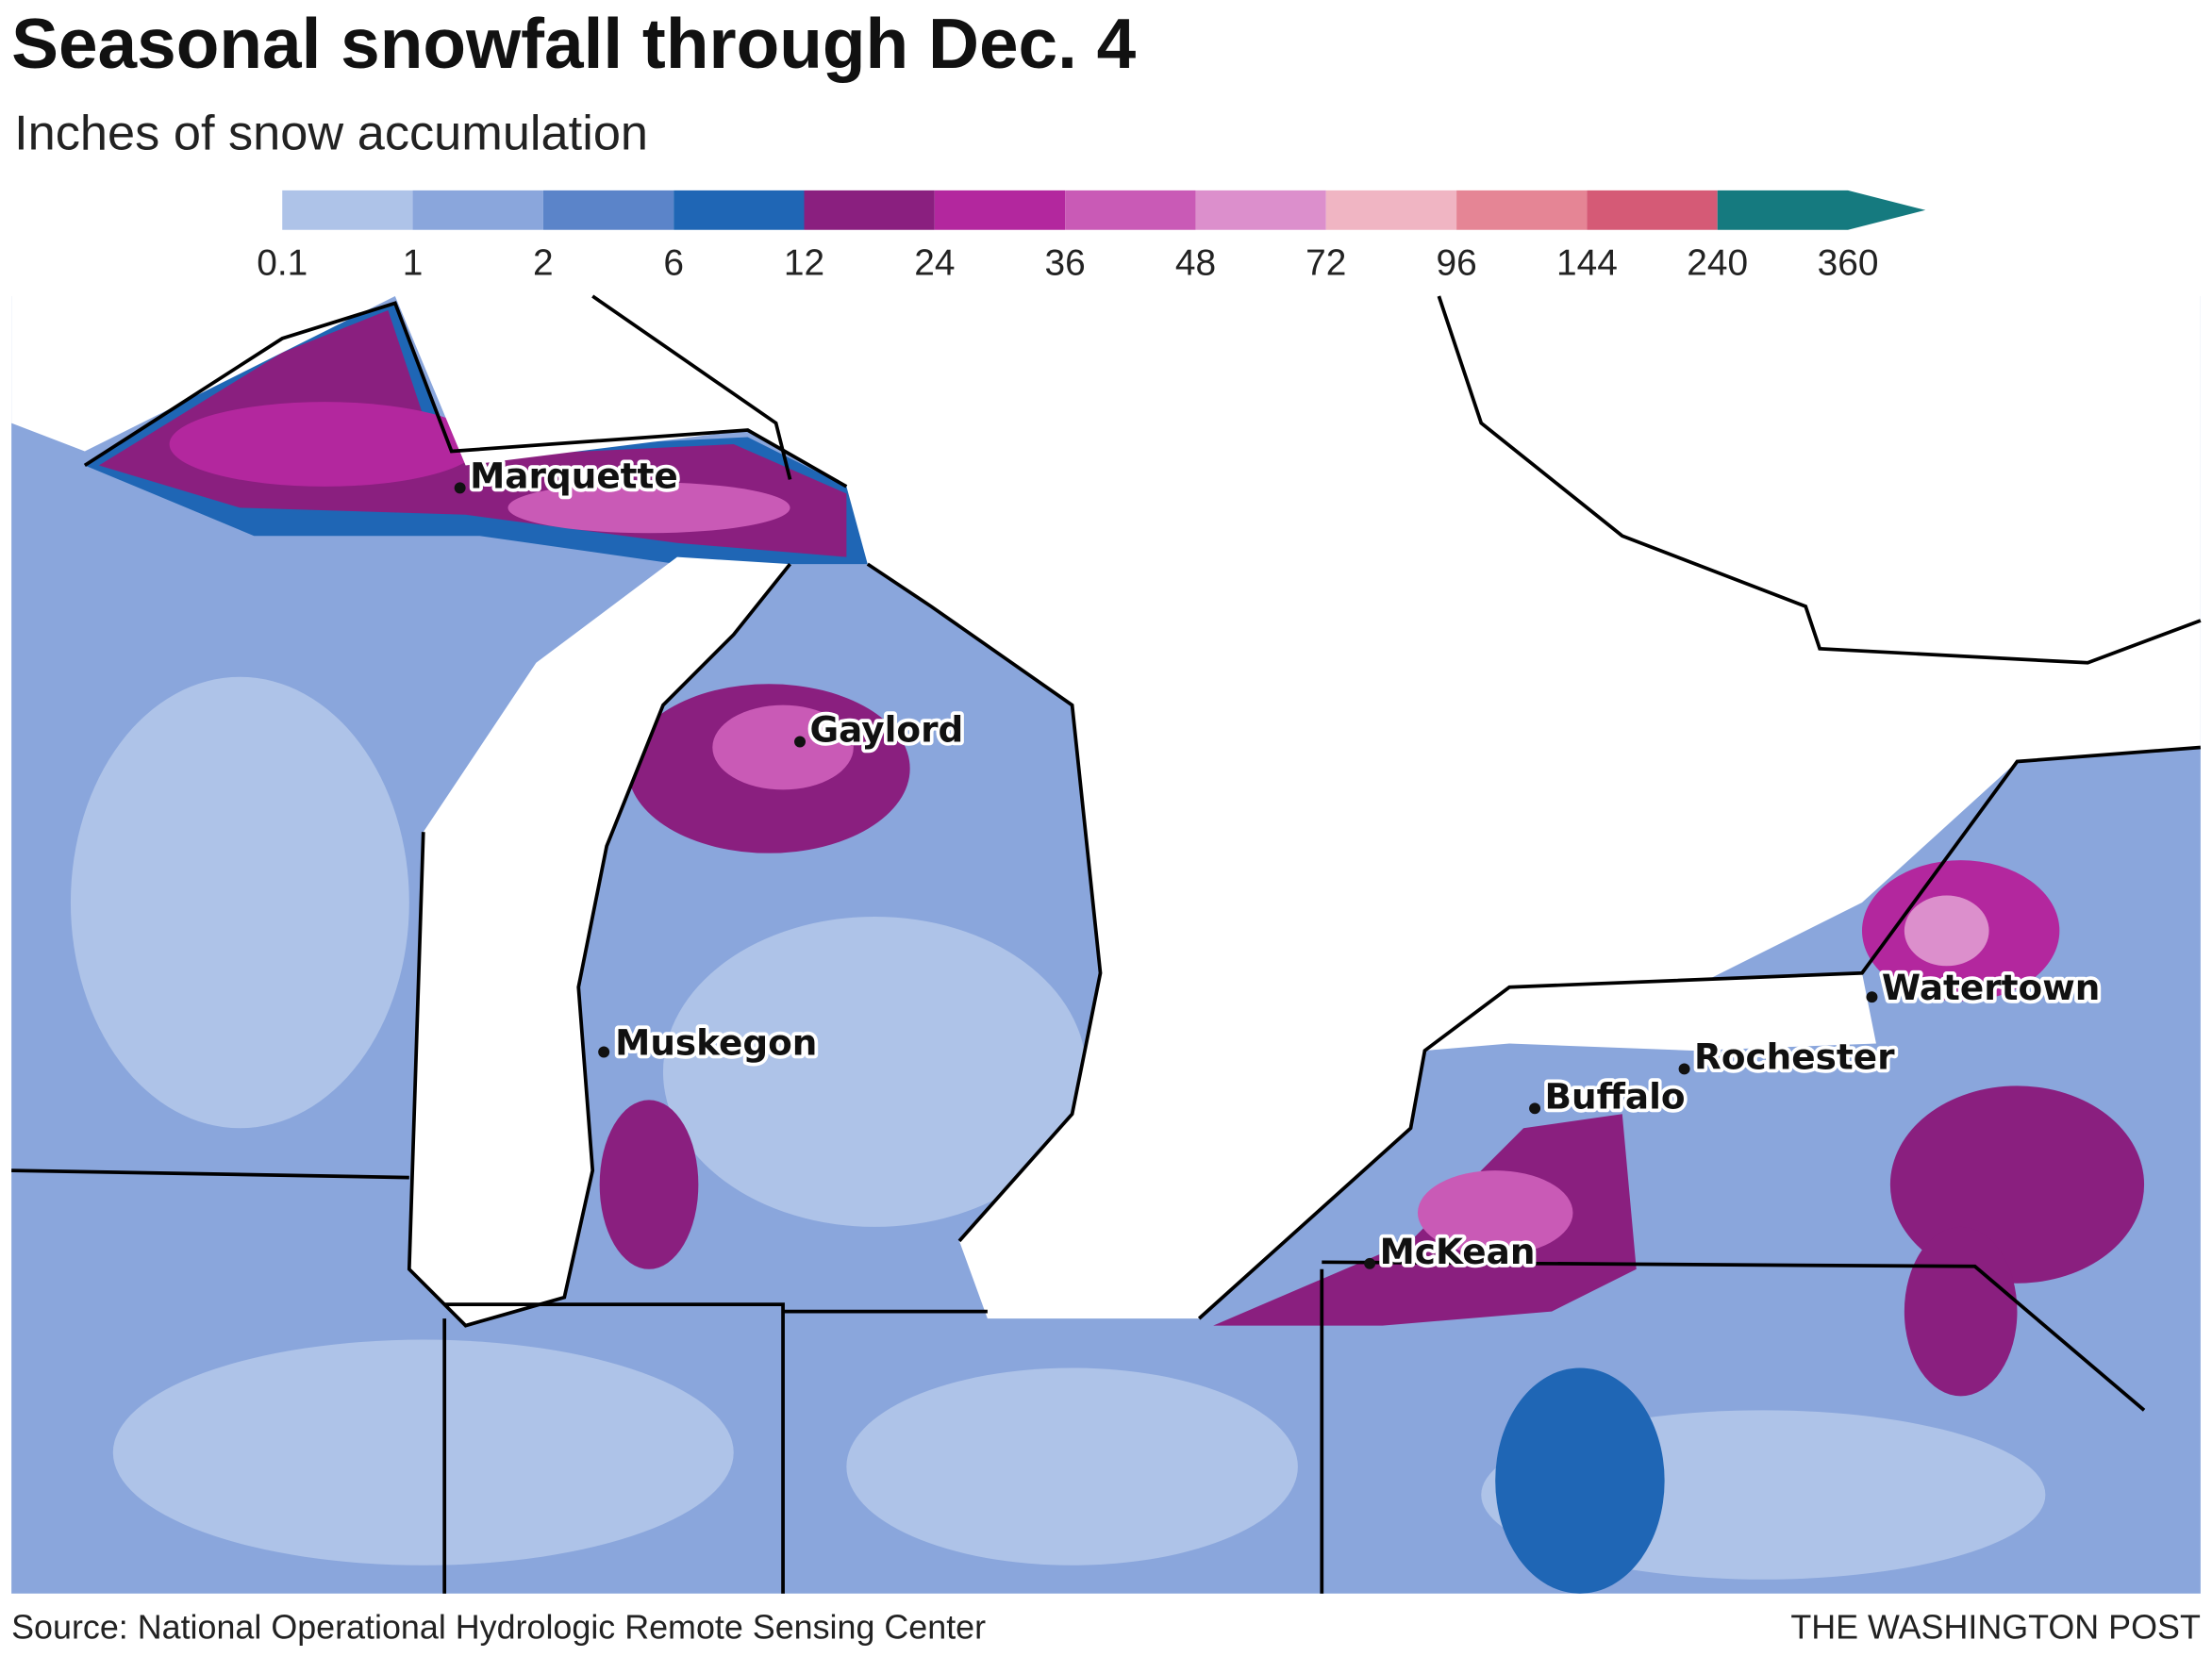 Image resolution: width=2212 pixels, height=1657 pixels. I want to click on legend-label: 24, so click(935, 263).